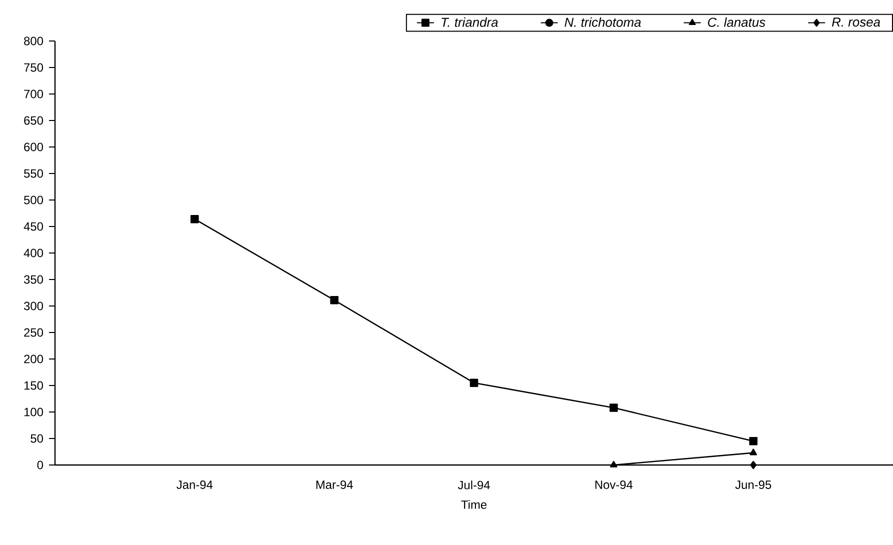 This screenshot has height=545, width=893. Describe the element at coordinates (602, 22) in the screenshot. I see `legend-label: N. trichotoma` at that location.